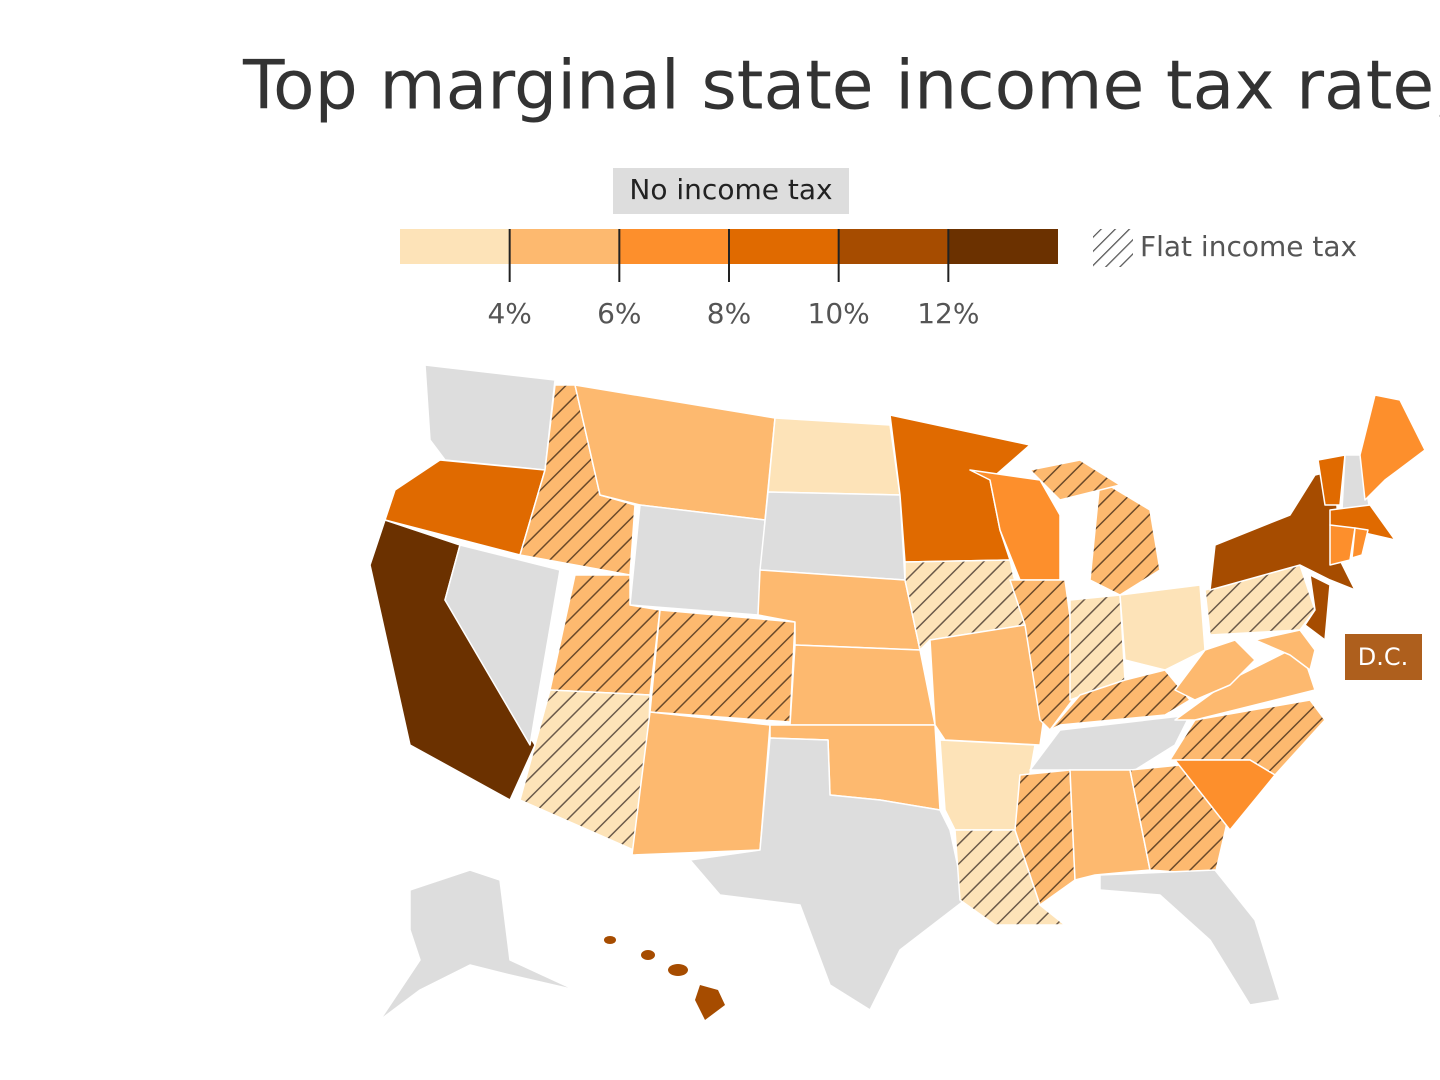 Image resolution: width=1440 pixels, height=1080 pixels. Describe the element at coordinates (839, 313) in the screenshot. I see `legend-tick-label: 10%` at that location.